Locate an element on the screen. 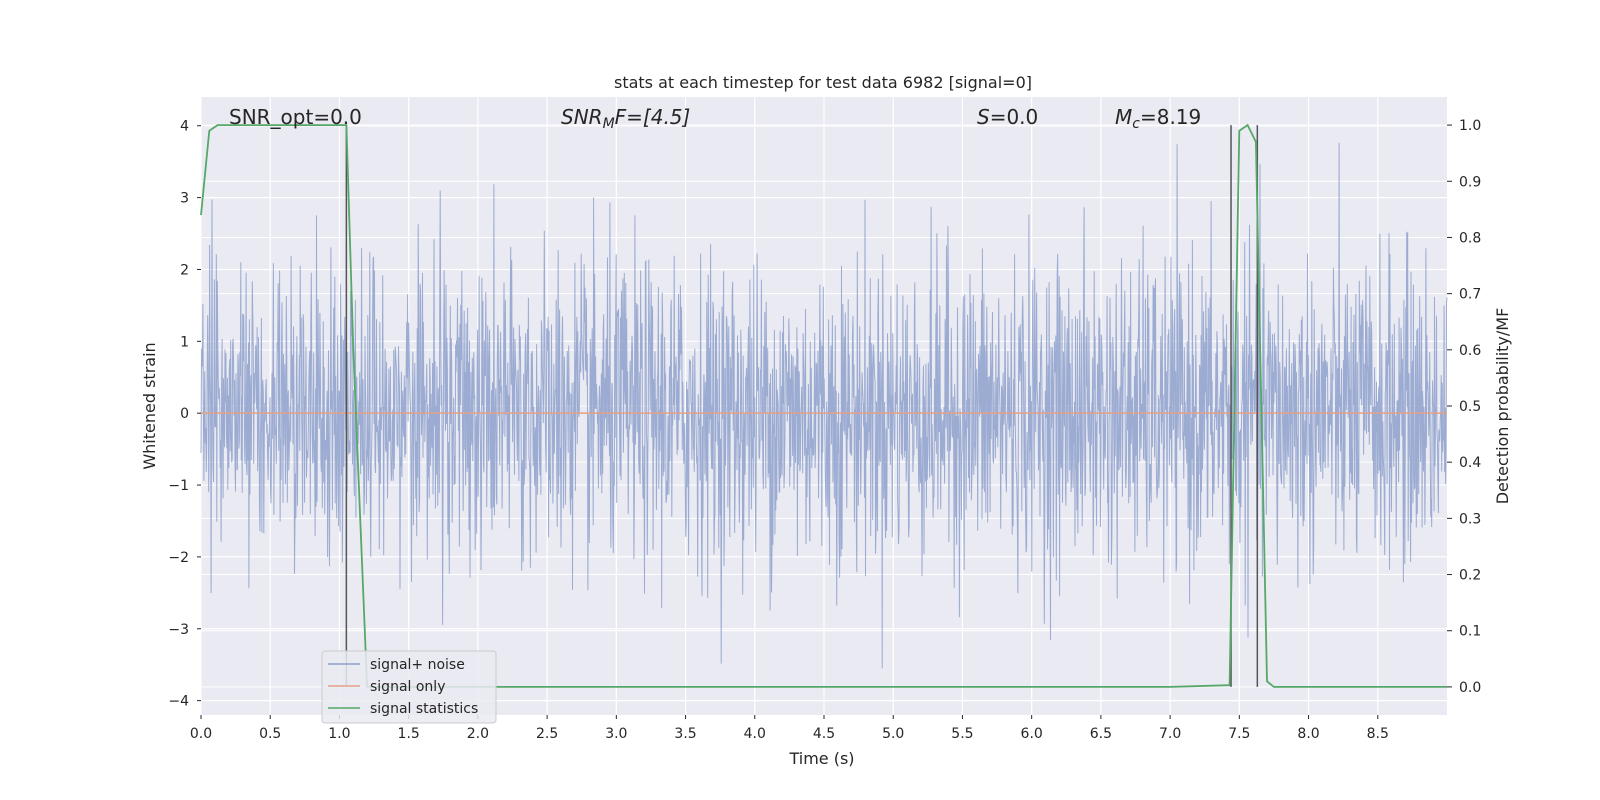 The width and height of the screenshot is (1600, 800). y-tick-label: −1 is located at coordinates (178, 486).